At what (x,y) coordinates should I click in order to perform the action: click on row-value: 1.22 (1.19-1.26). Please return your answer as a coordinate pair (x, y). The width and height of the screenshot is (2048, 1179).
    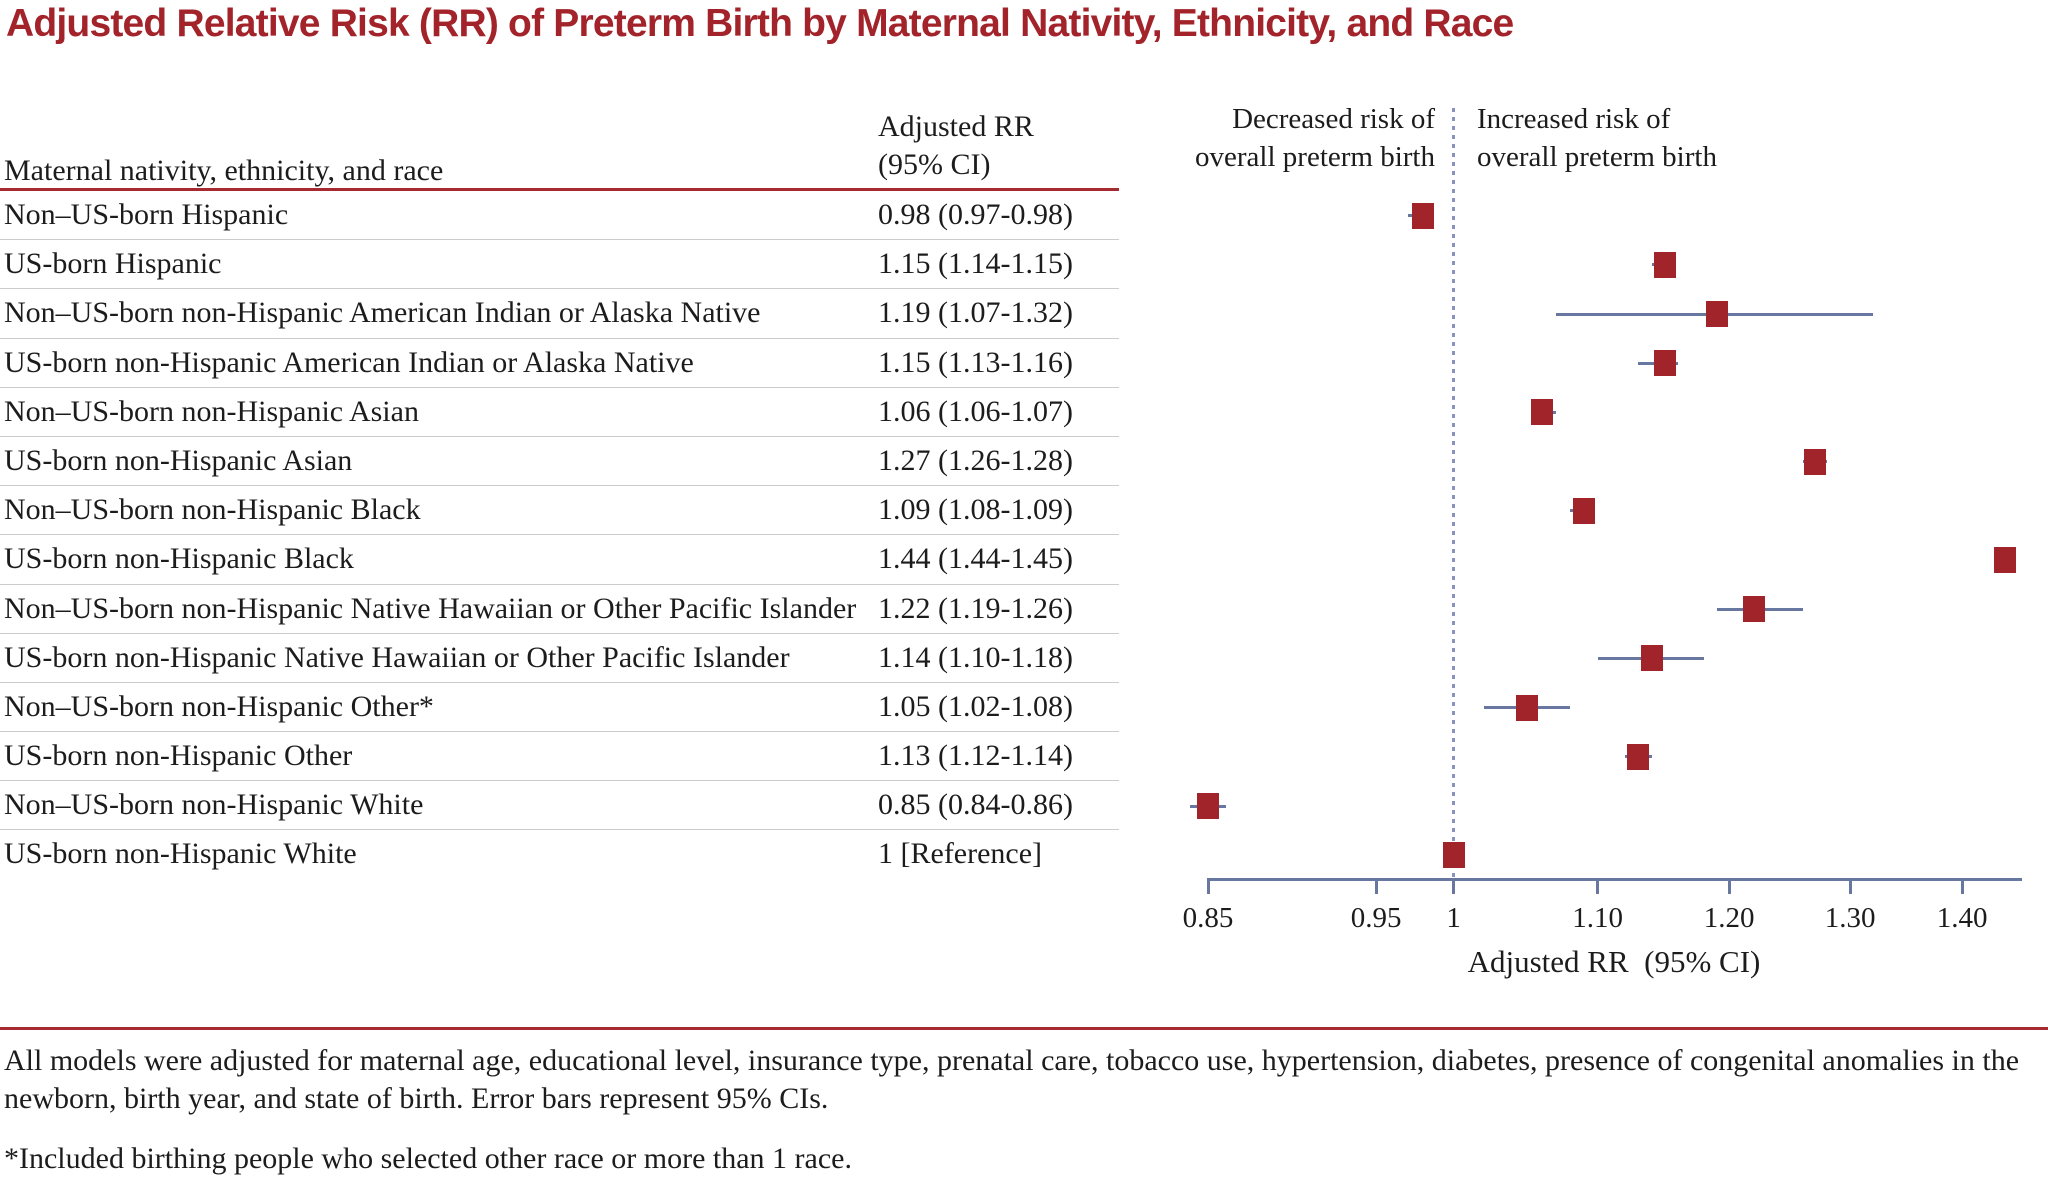
    Looking at the image, I should click on (975, 608).